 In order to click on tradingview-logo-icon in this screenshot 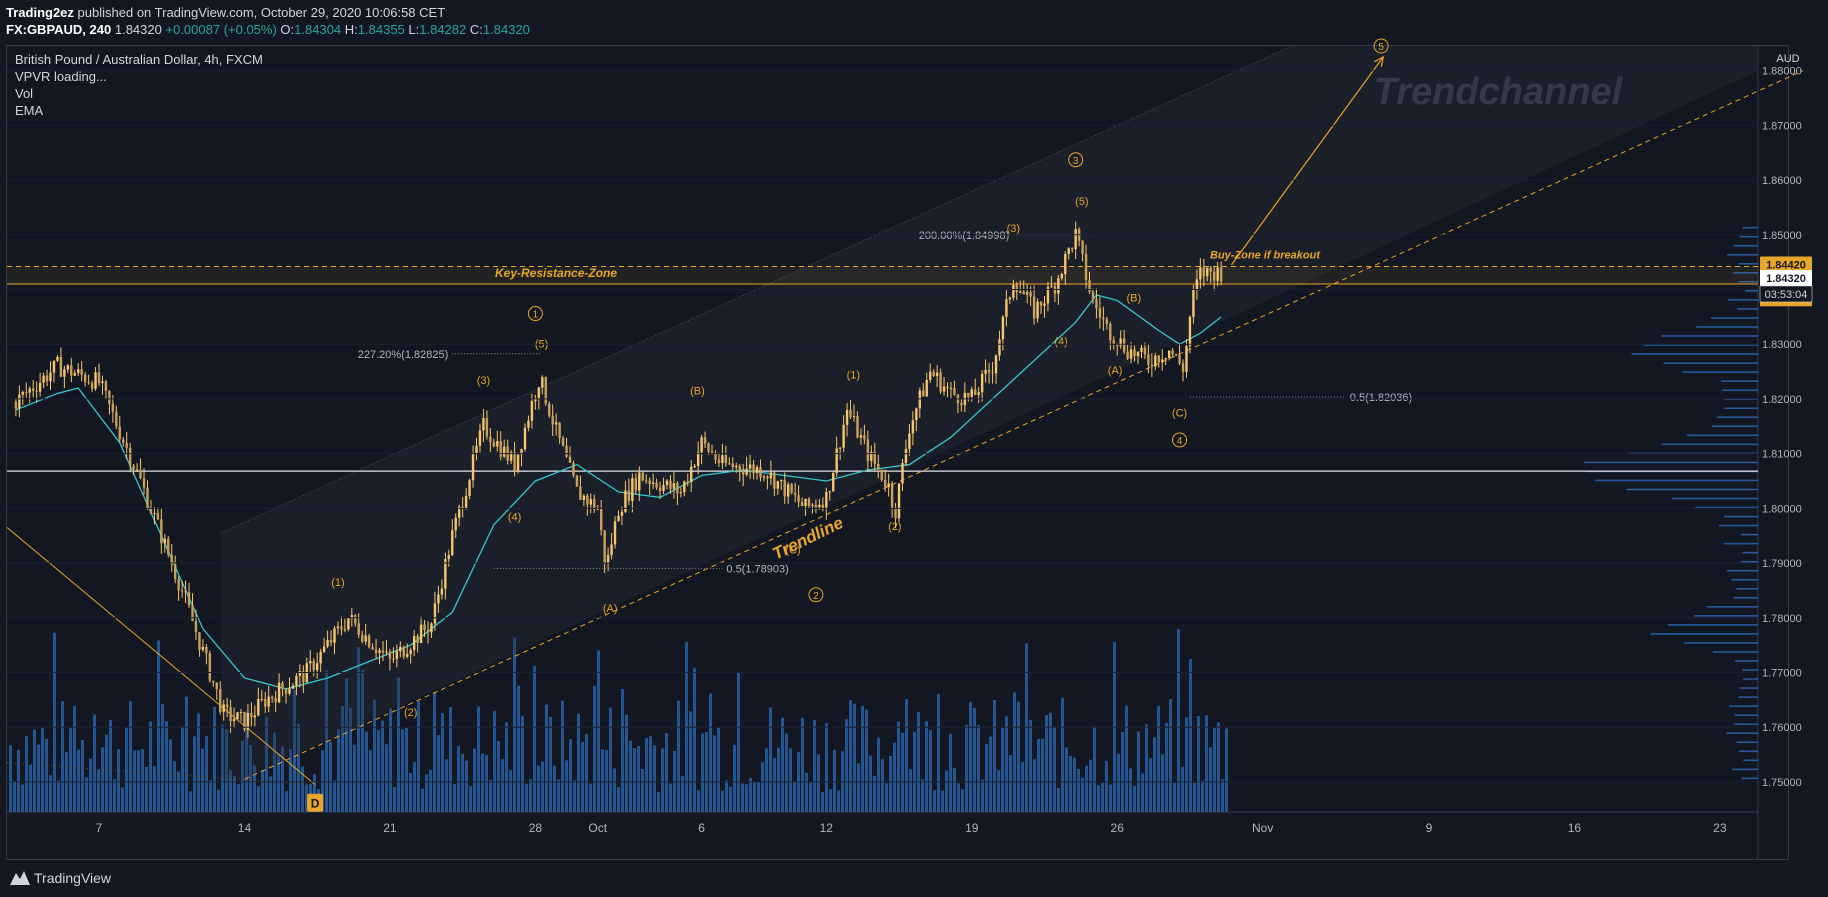, I will do `click(20, 878)`.